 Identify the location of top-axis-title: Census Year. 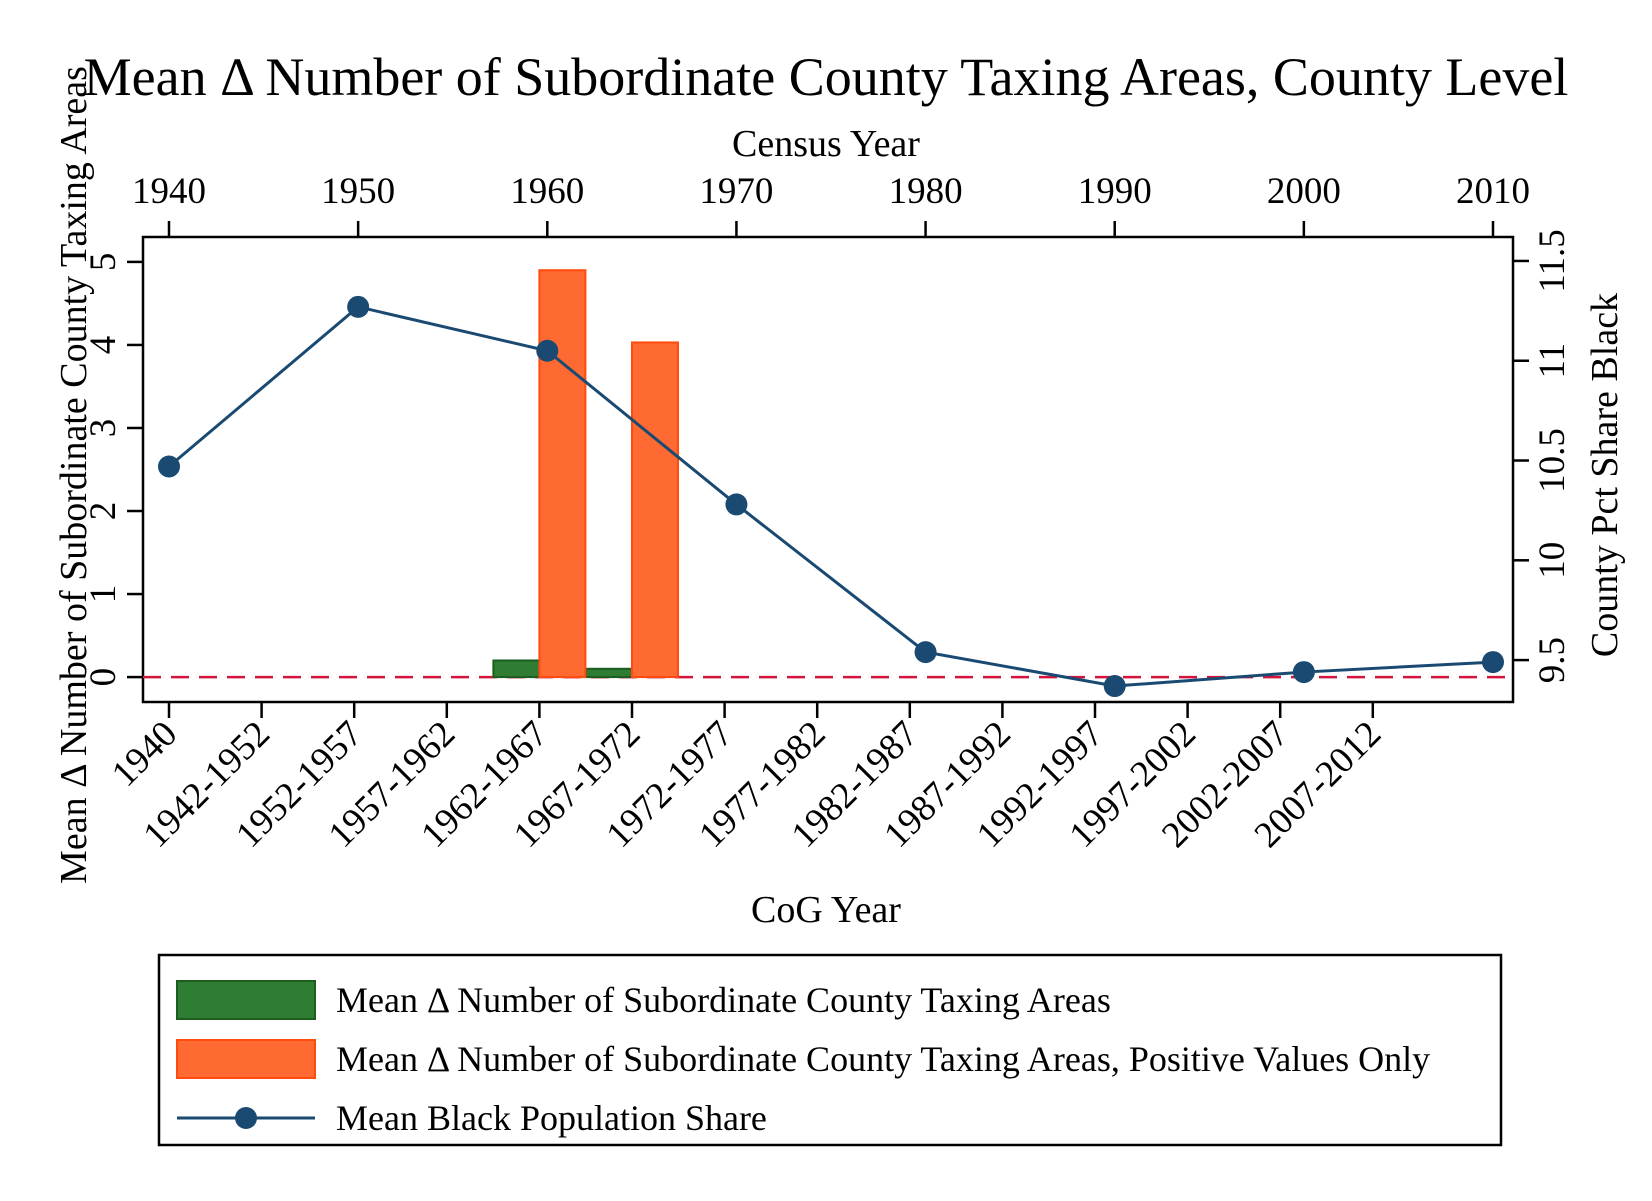
(826, 144).